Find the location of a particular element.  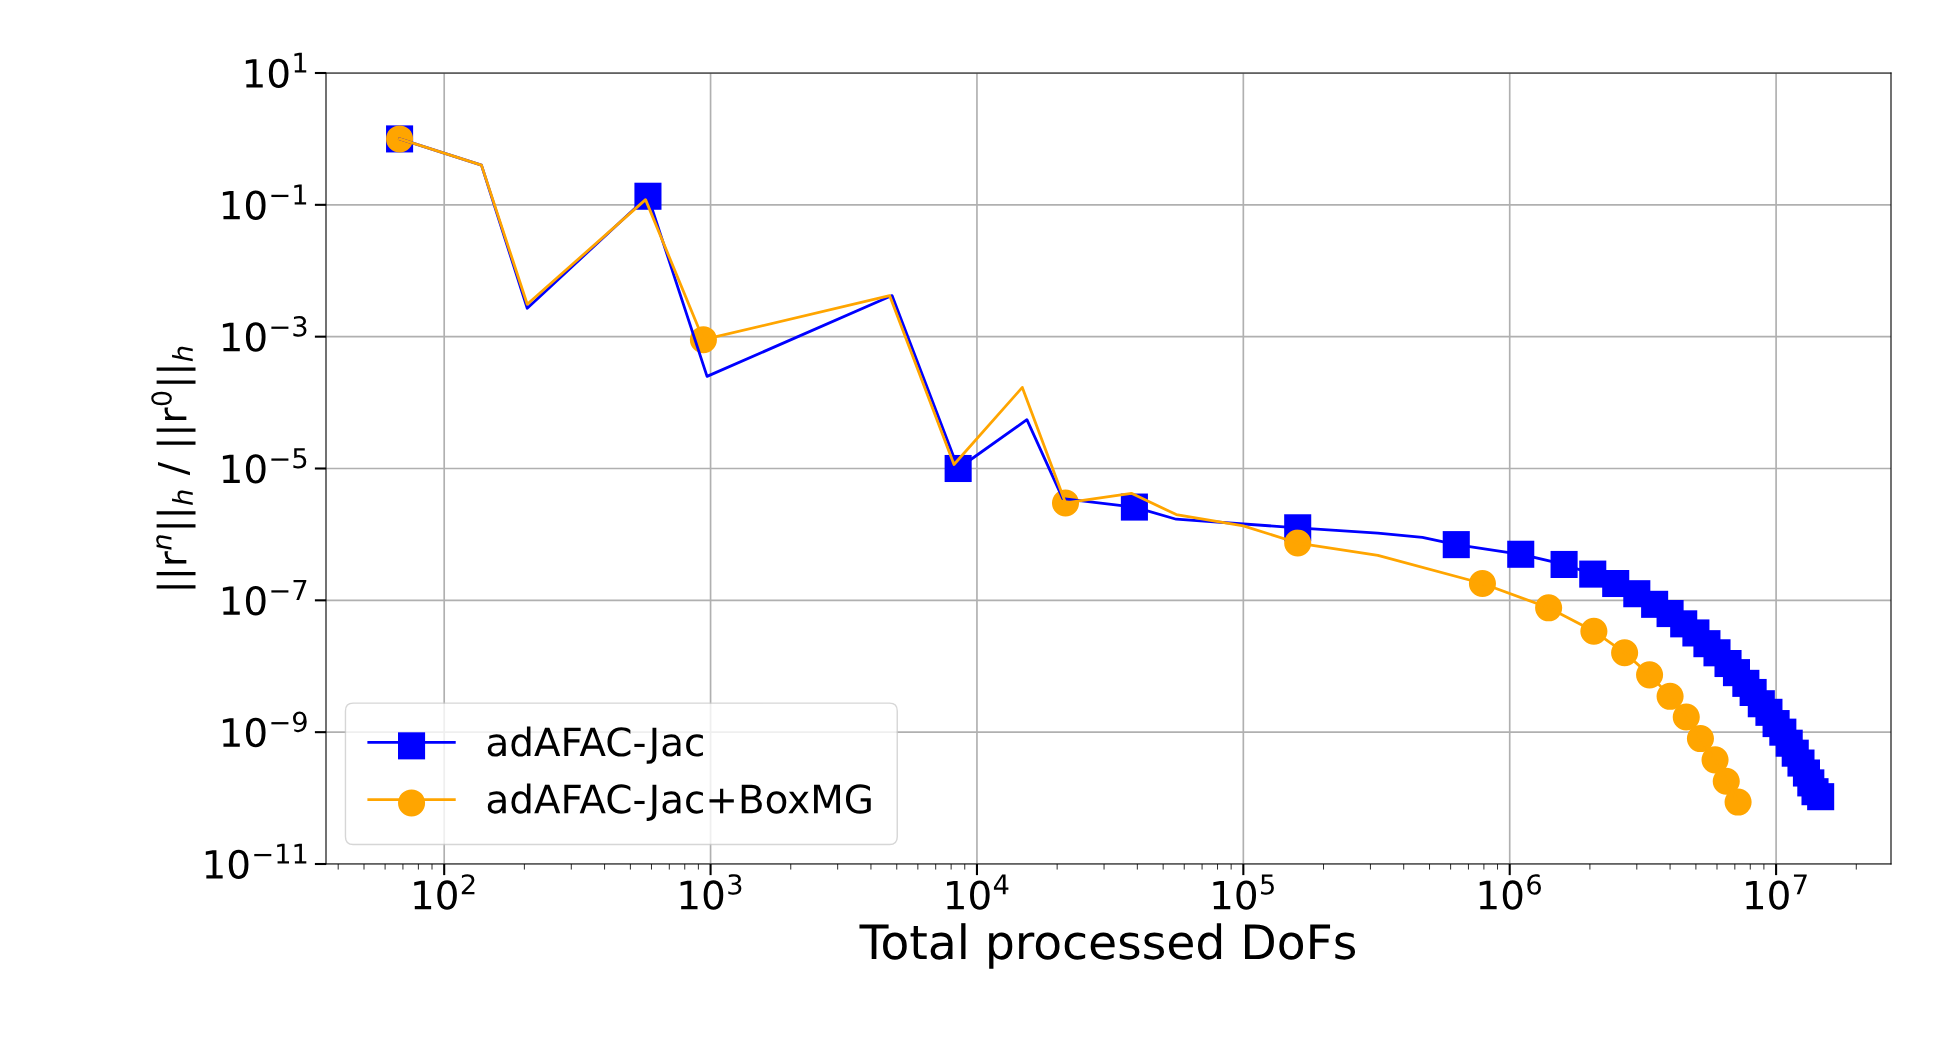

y-axis-title: ||r$^{n}$||$_{h}$ / ||r$^{0}$||$_{h}$ is located at coordinates (173, 467).